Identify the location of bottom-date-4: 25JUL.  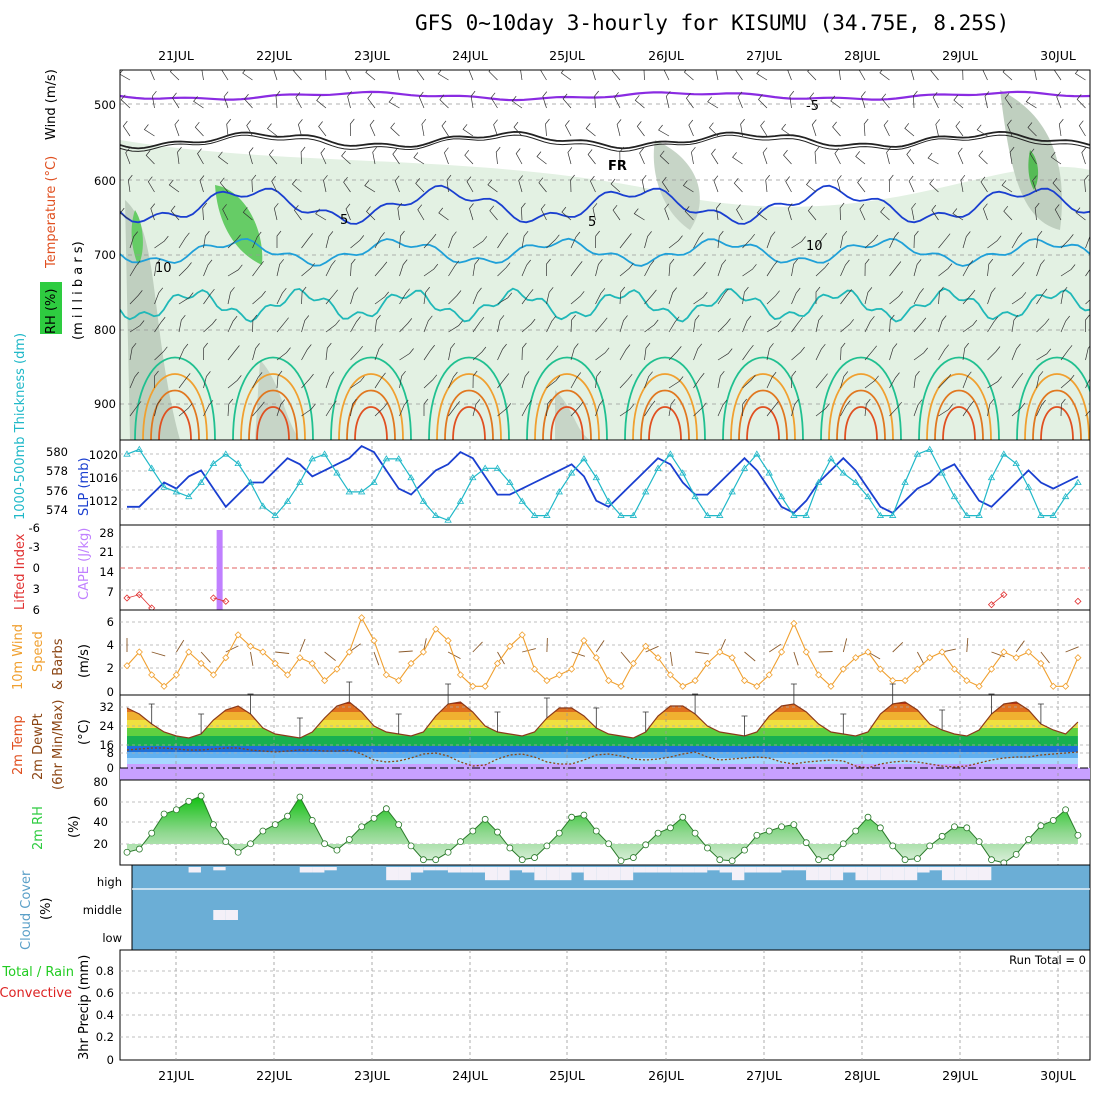
(567, 1075).